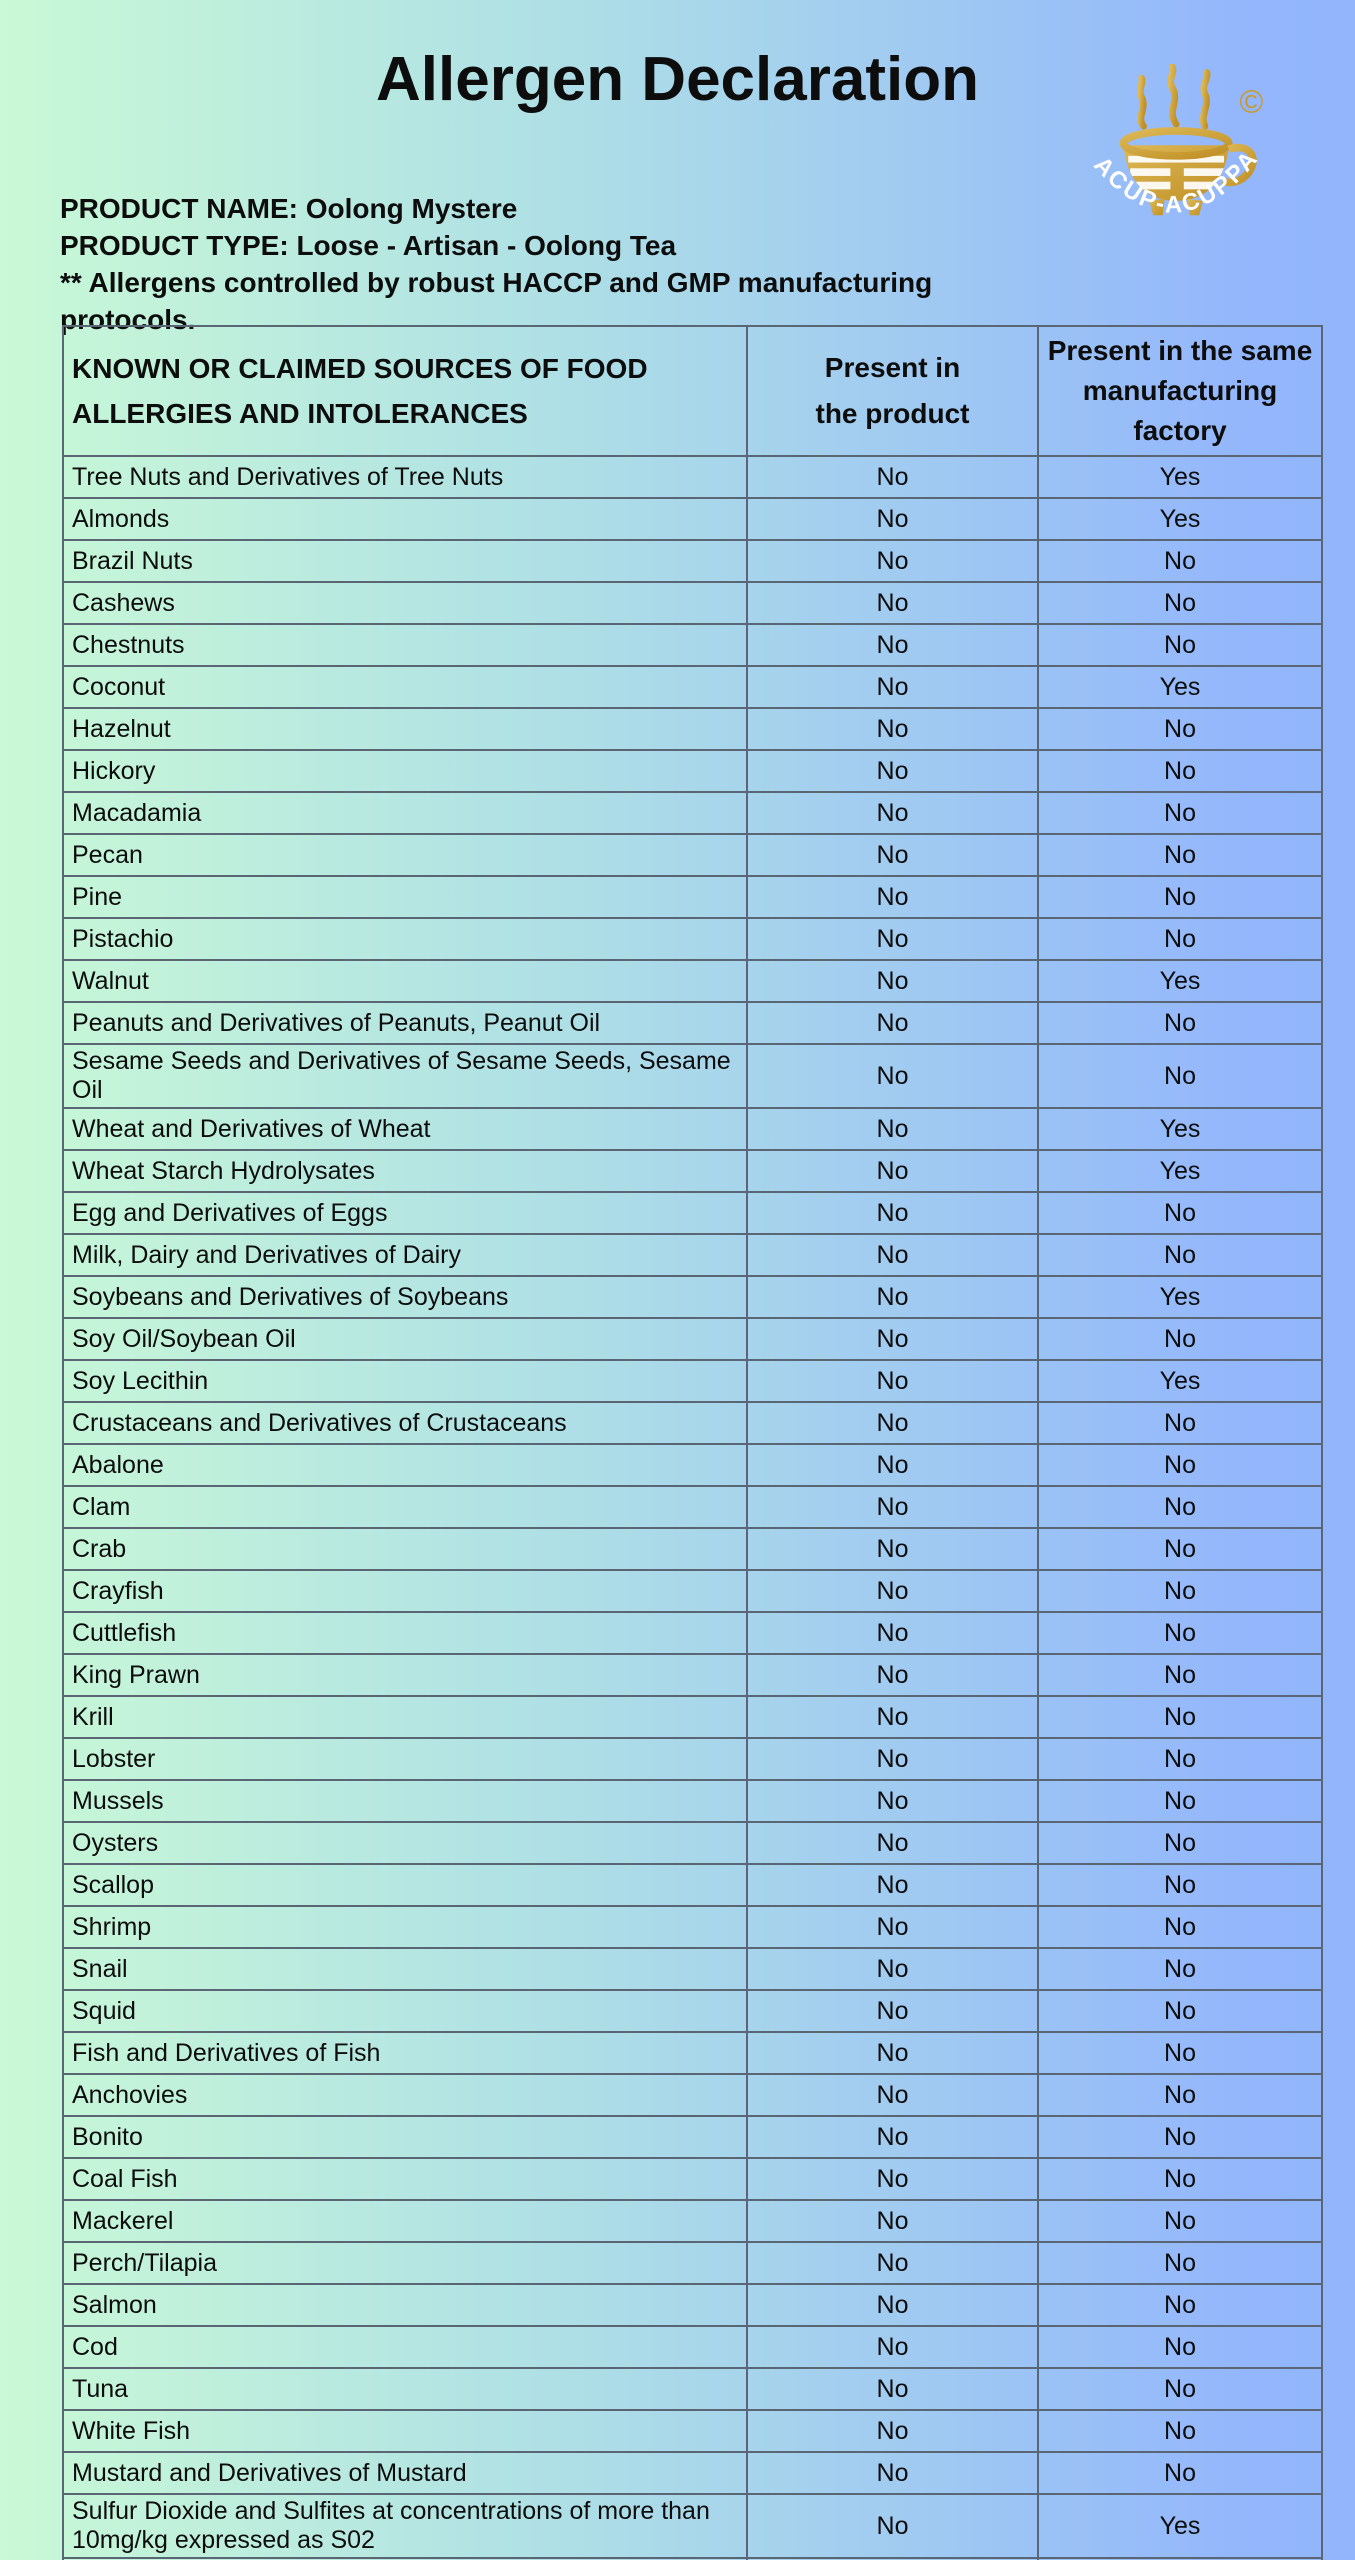  I want to click on cell-allergen-name: Tree Nuts and Derivatives of Tree Nuts, so click(405, 477).